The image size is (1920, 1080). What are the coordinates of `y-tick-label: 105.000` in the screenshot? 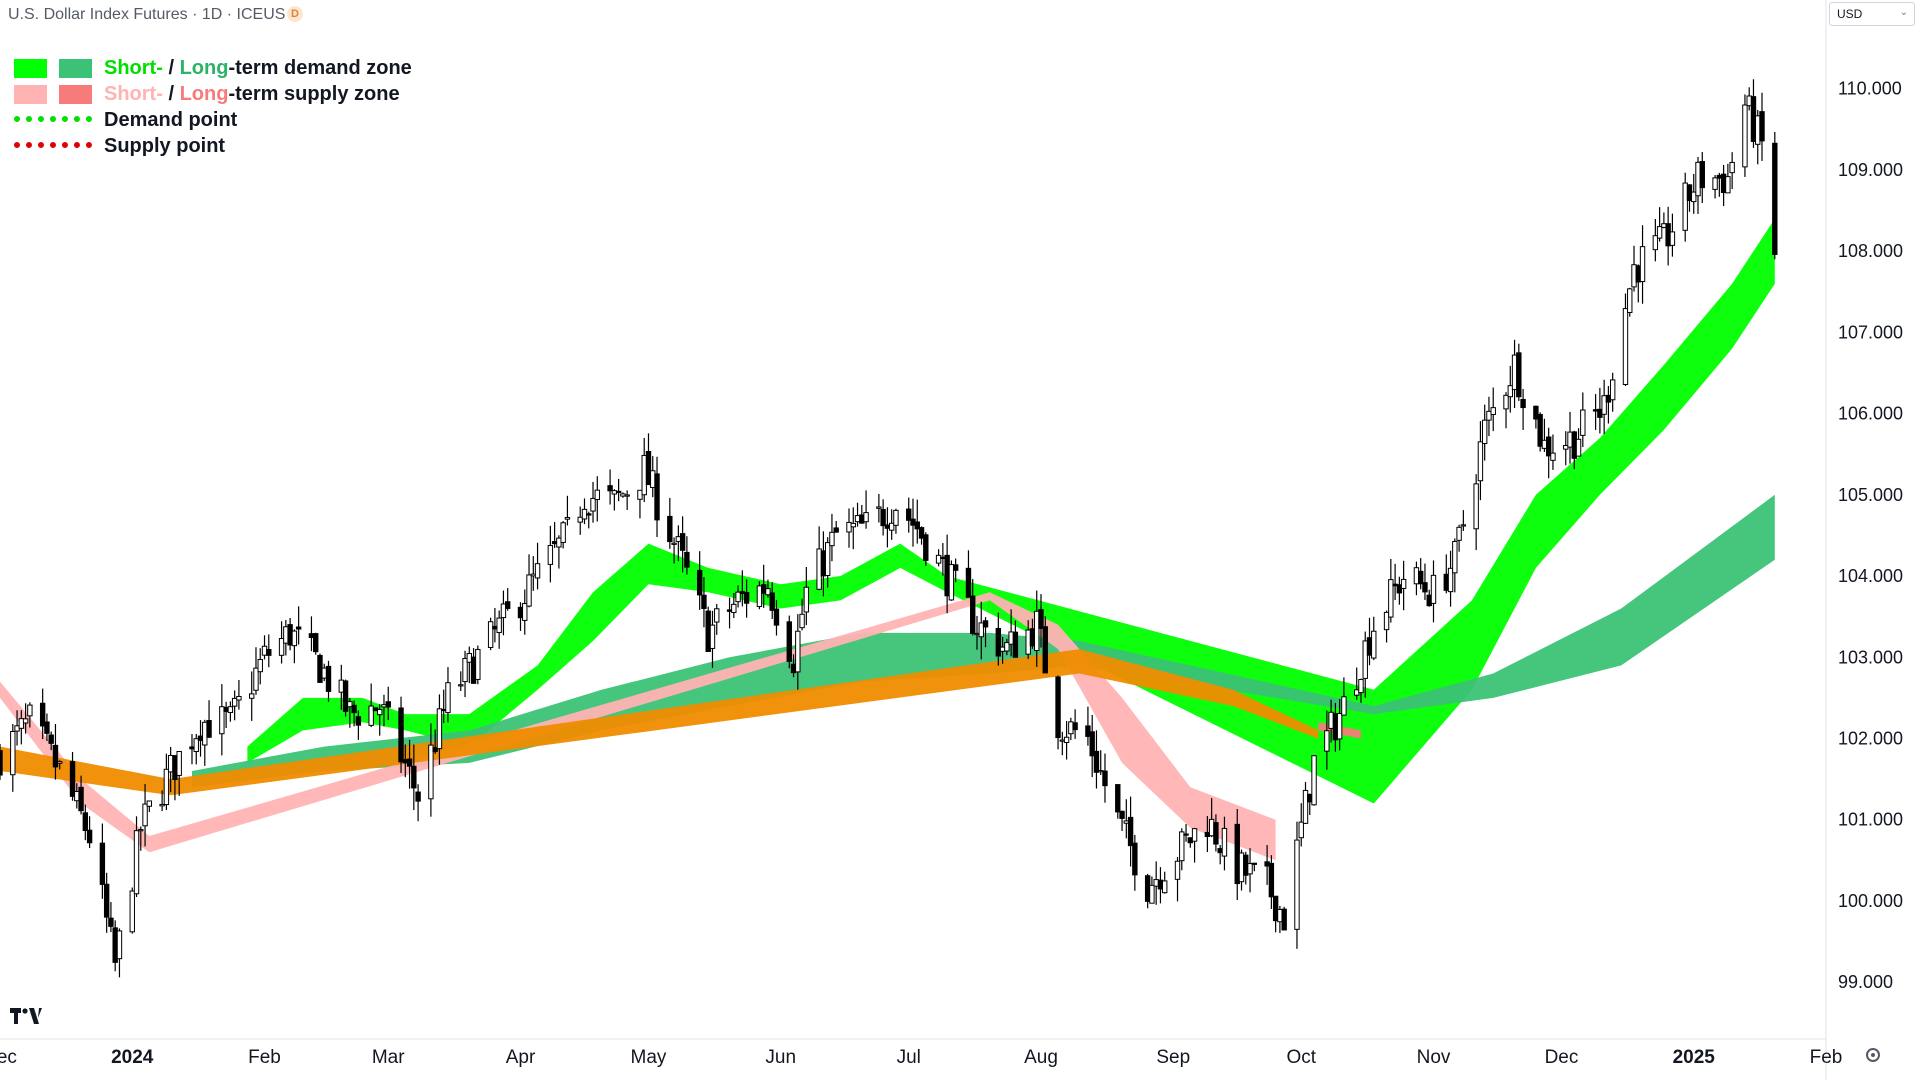 It's located at (1870, 495).